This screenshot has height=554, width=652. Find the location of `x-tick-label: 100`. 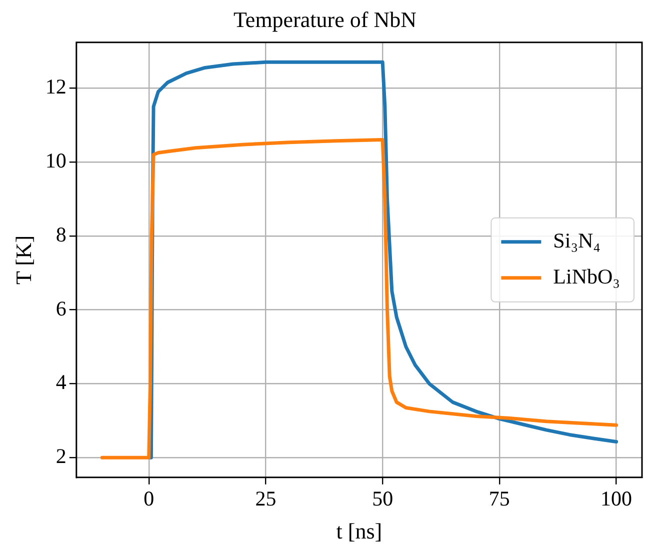

x-tick-label: 100 is located at coordinates (616, 498).